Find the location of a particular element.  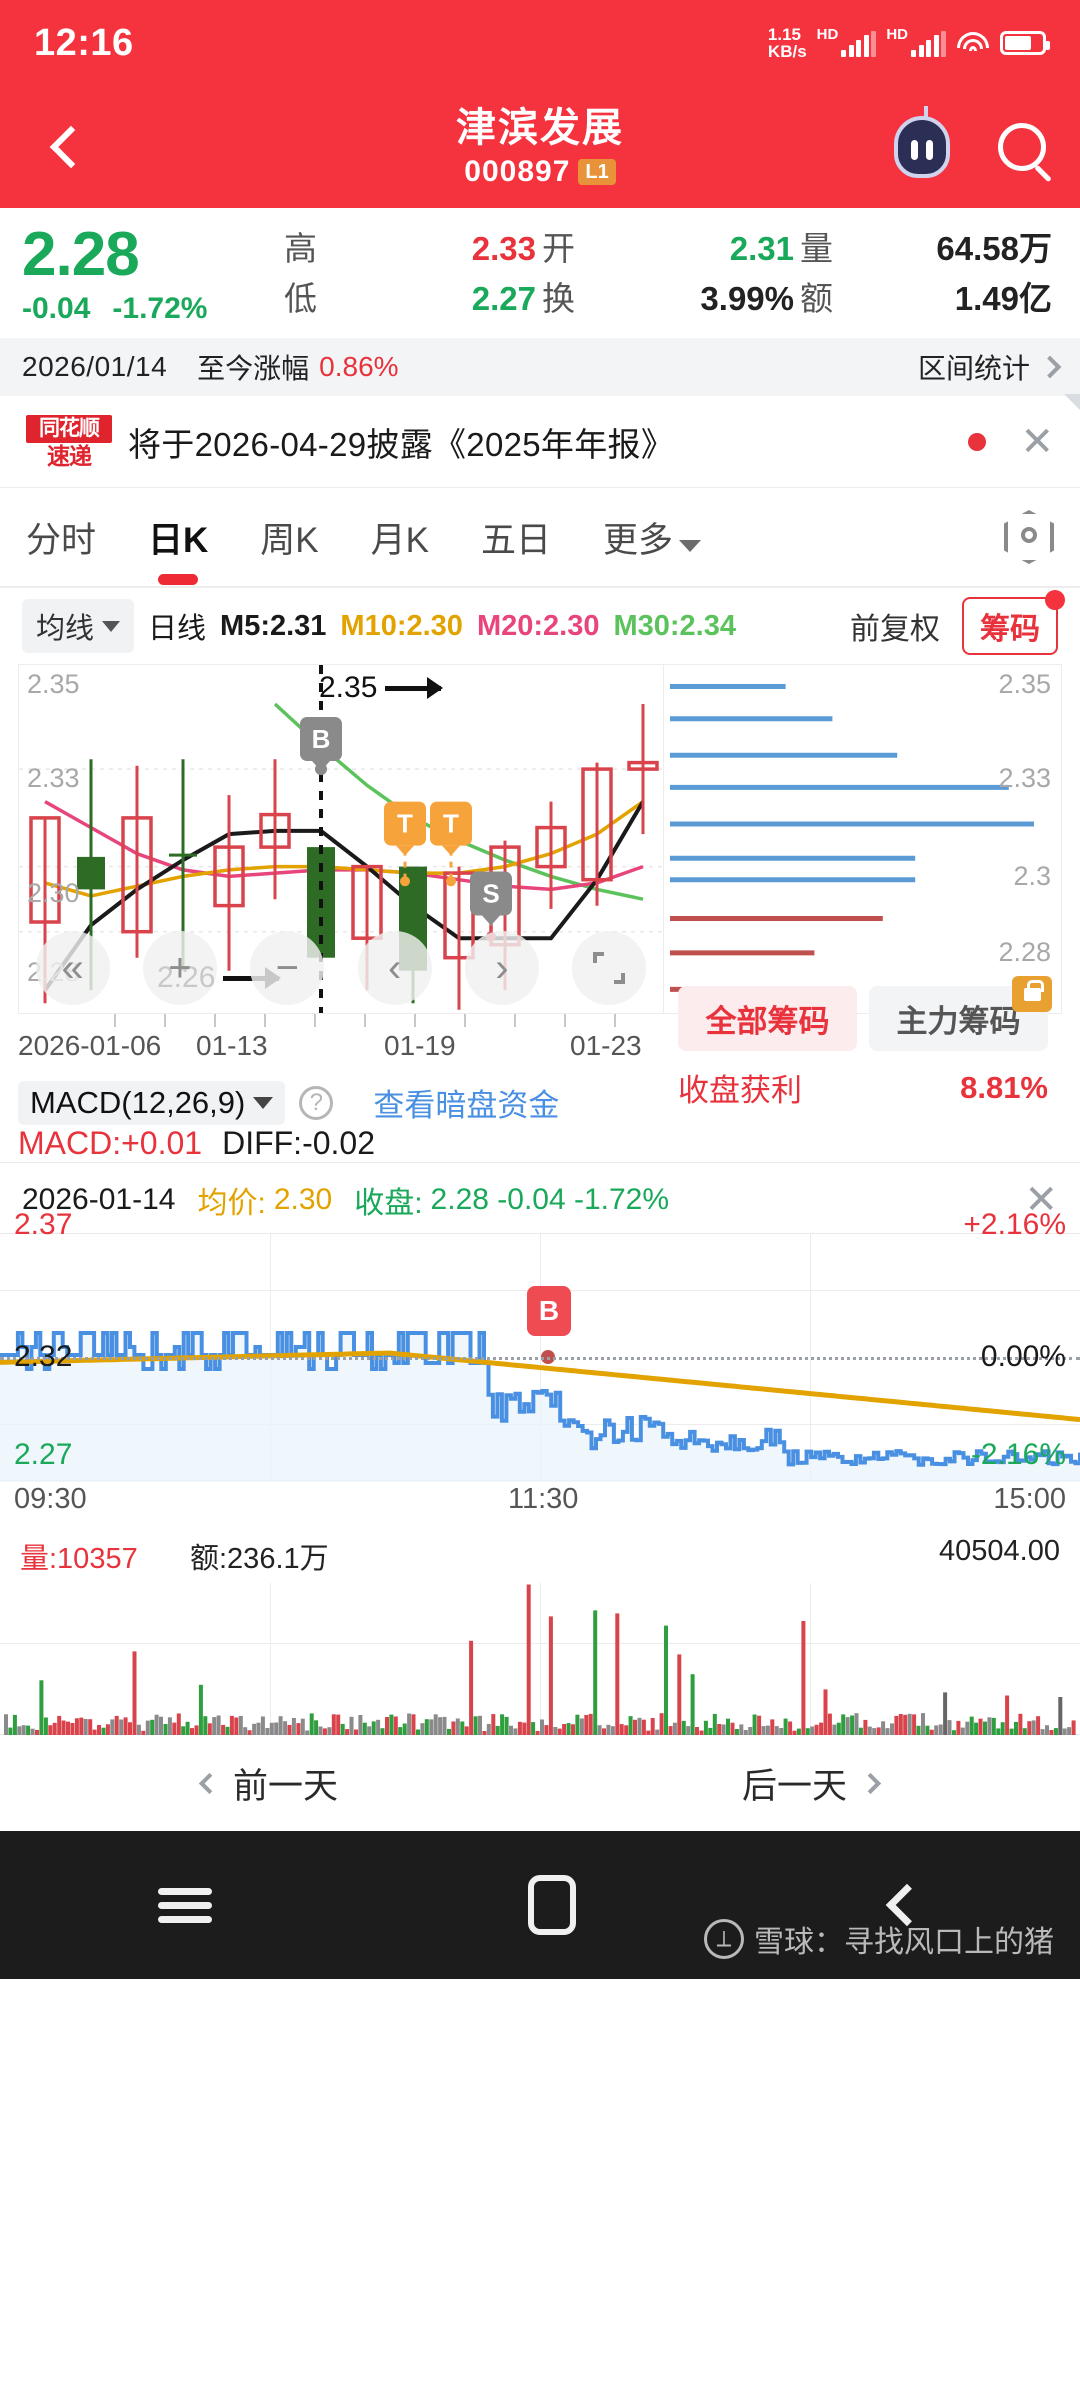

arrow-right-icon is located at coordinates (414, 687).